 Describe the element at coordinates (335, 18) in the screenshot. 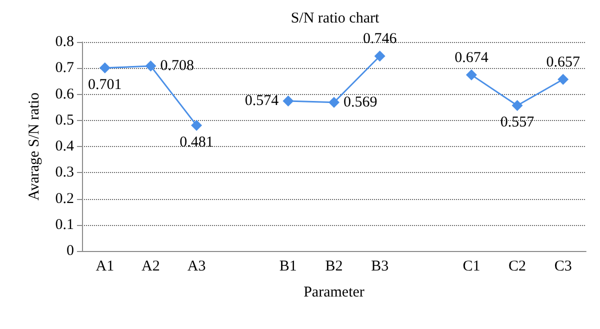

I see `chart-title: S/N ratio chart` at that location.